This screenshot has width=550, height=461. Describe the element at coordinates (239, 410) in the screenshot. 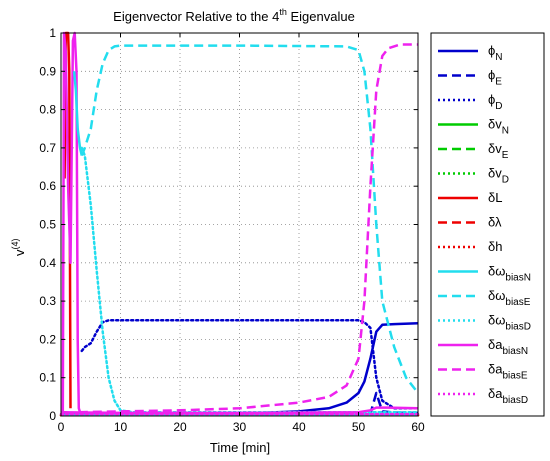

I see `series-line-δabiasN` at that location.